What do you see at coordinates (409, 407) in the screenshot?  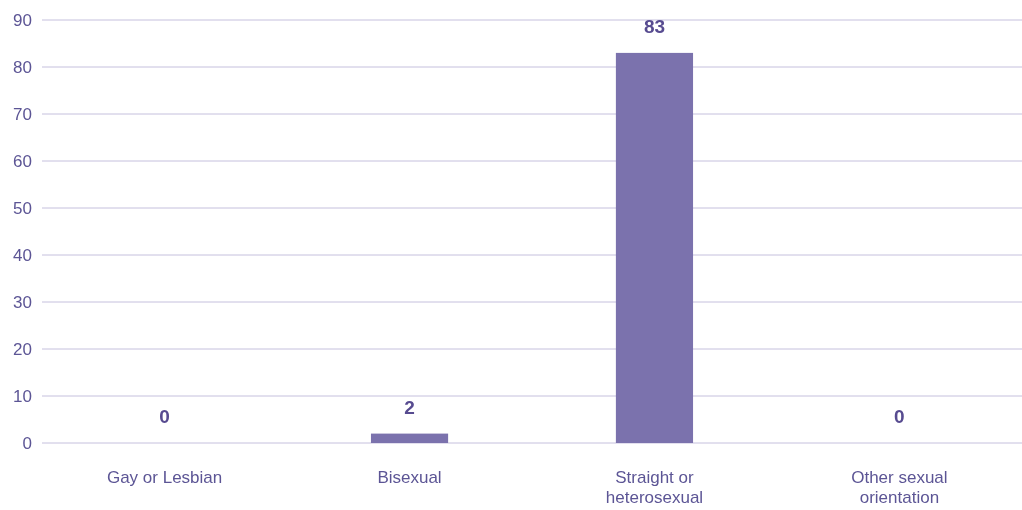 I see `data-label: 2` at bounding box center [409, 407].